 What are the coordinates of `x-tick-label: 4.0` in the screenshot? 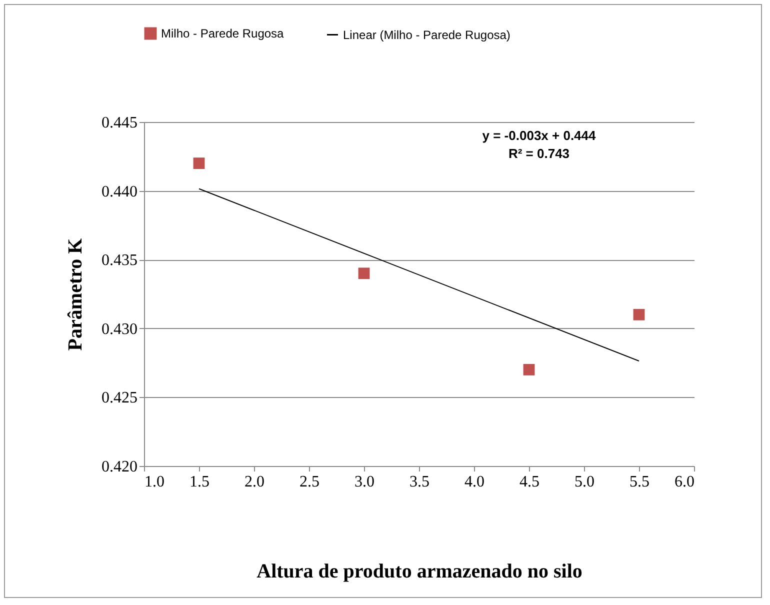 It's located at (474, 482).